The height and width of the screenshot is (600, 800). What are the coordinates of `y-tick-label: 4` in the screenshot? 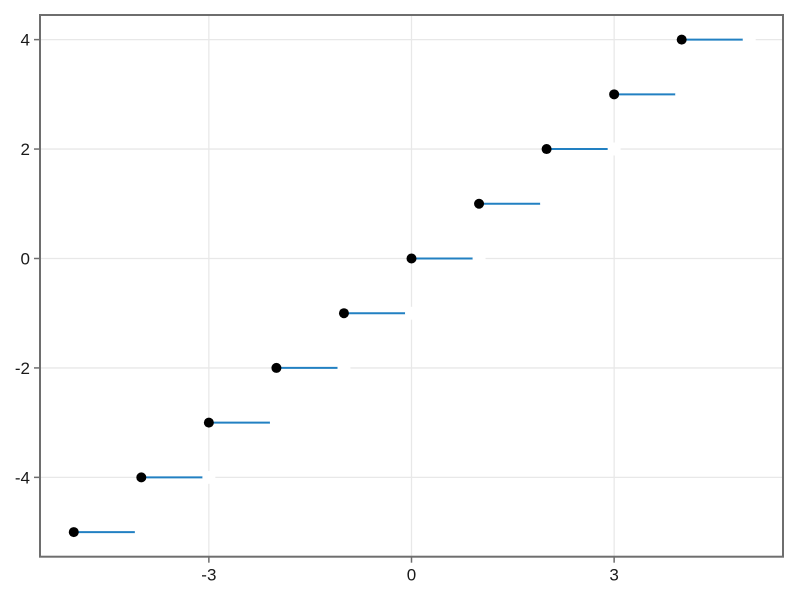 It's located at (25, 40).